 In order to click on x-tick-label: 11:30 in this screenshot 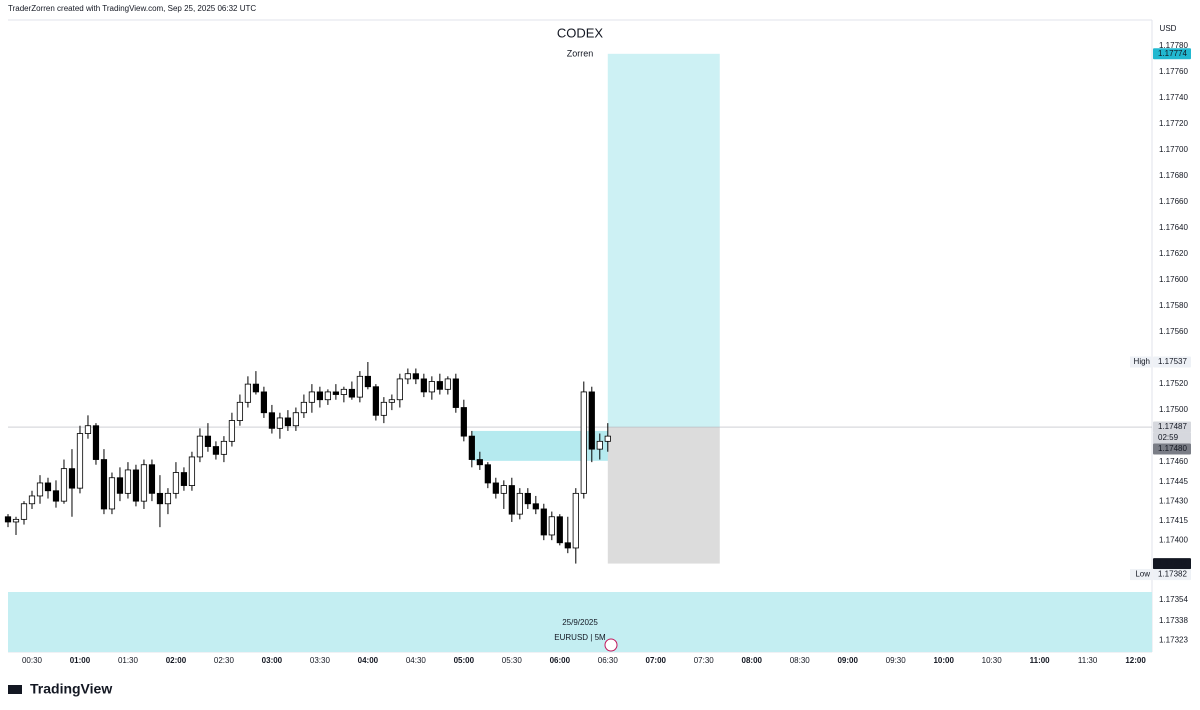, I will do `click(1088, 660)`.